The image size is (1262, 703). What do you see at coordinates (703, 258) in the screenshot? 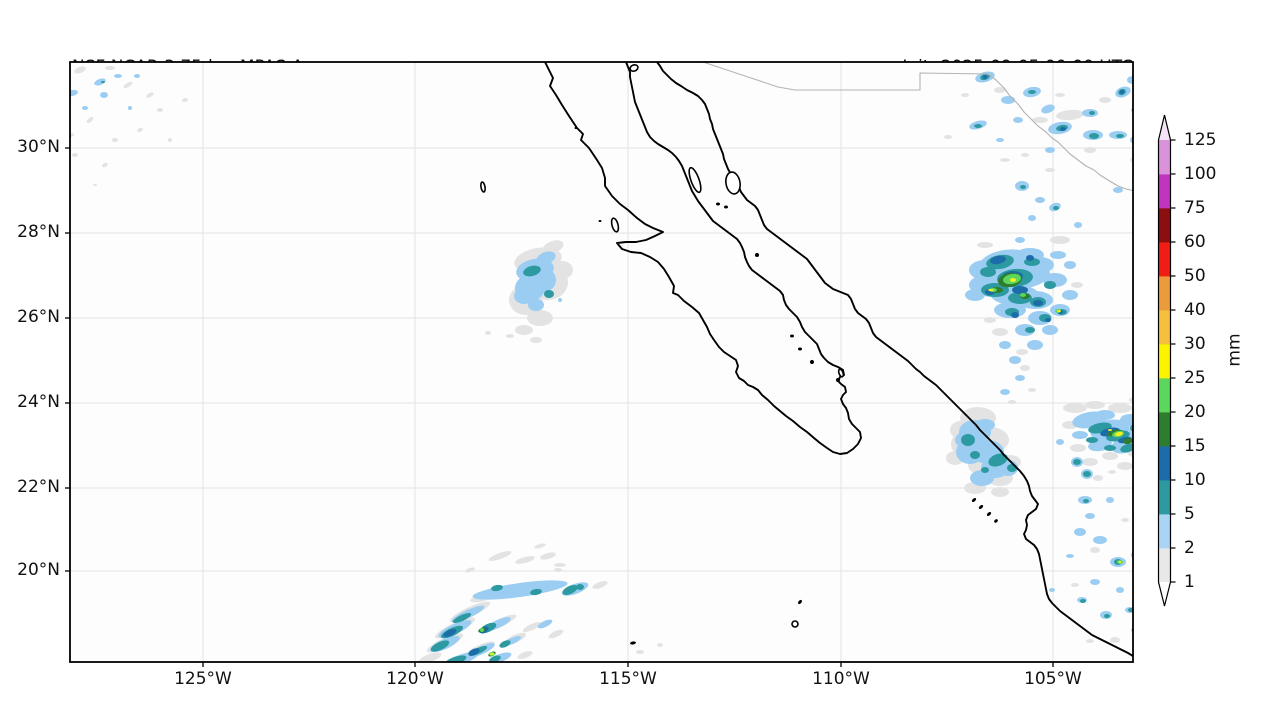
I see `baja-california-coastline` at bounding box center [703, 258].